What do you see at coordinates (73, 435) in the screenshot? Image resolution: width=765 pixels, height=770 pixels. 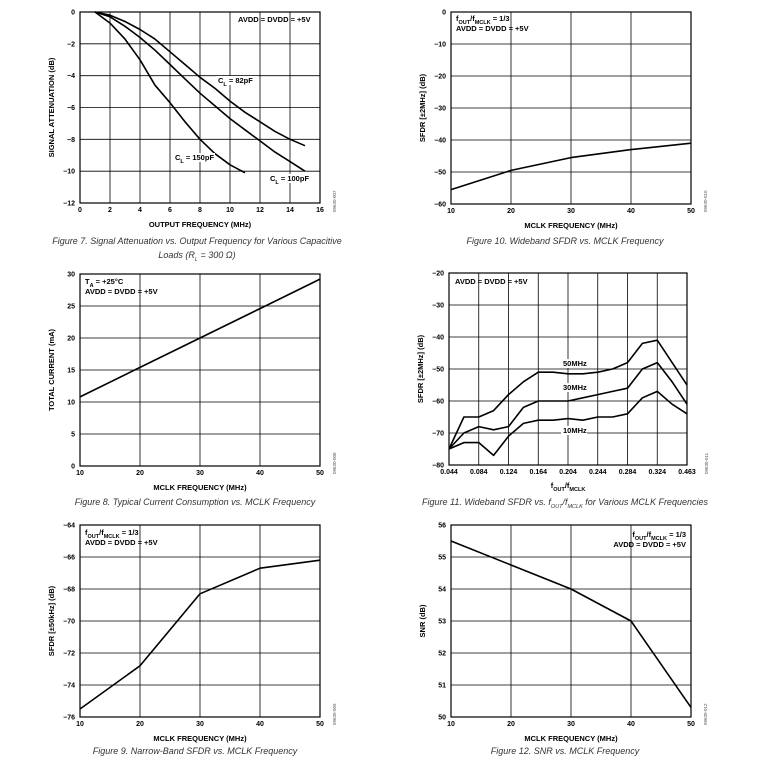 I see `y-tick-label: 5` at bounding box center [73, 435].